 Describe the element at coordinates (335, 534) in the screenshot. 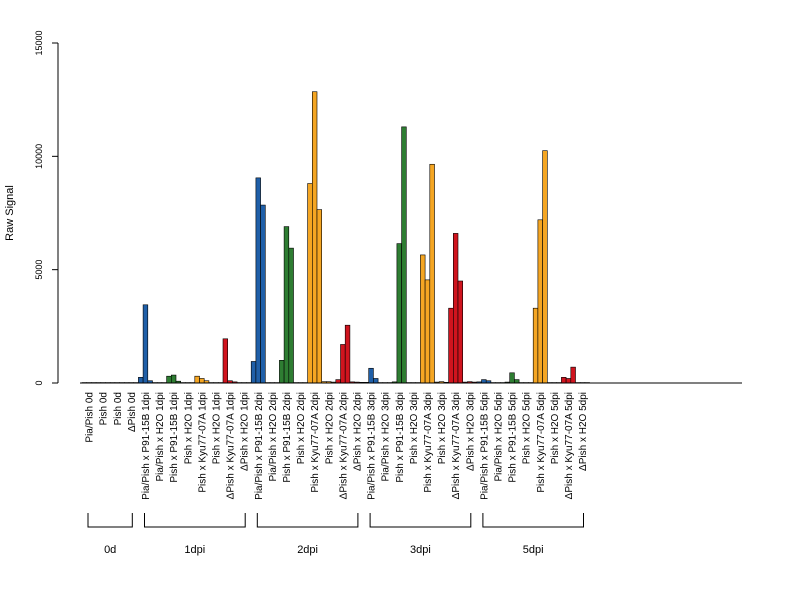

I see `group-brackets: 0d 1dpi 2dpi 3dpi 5dpi` at that location.